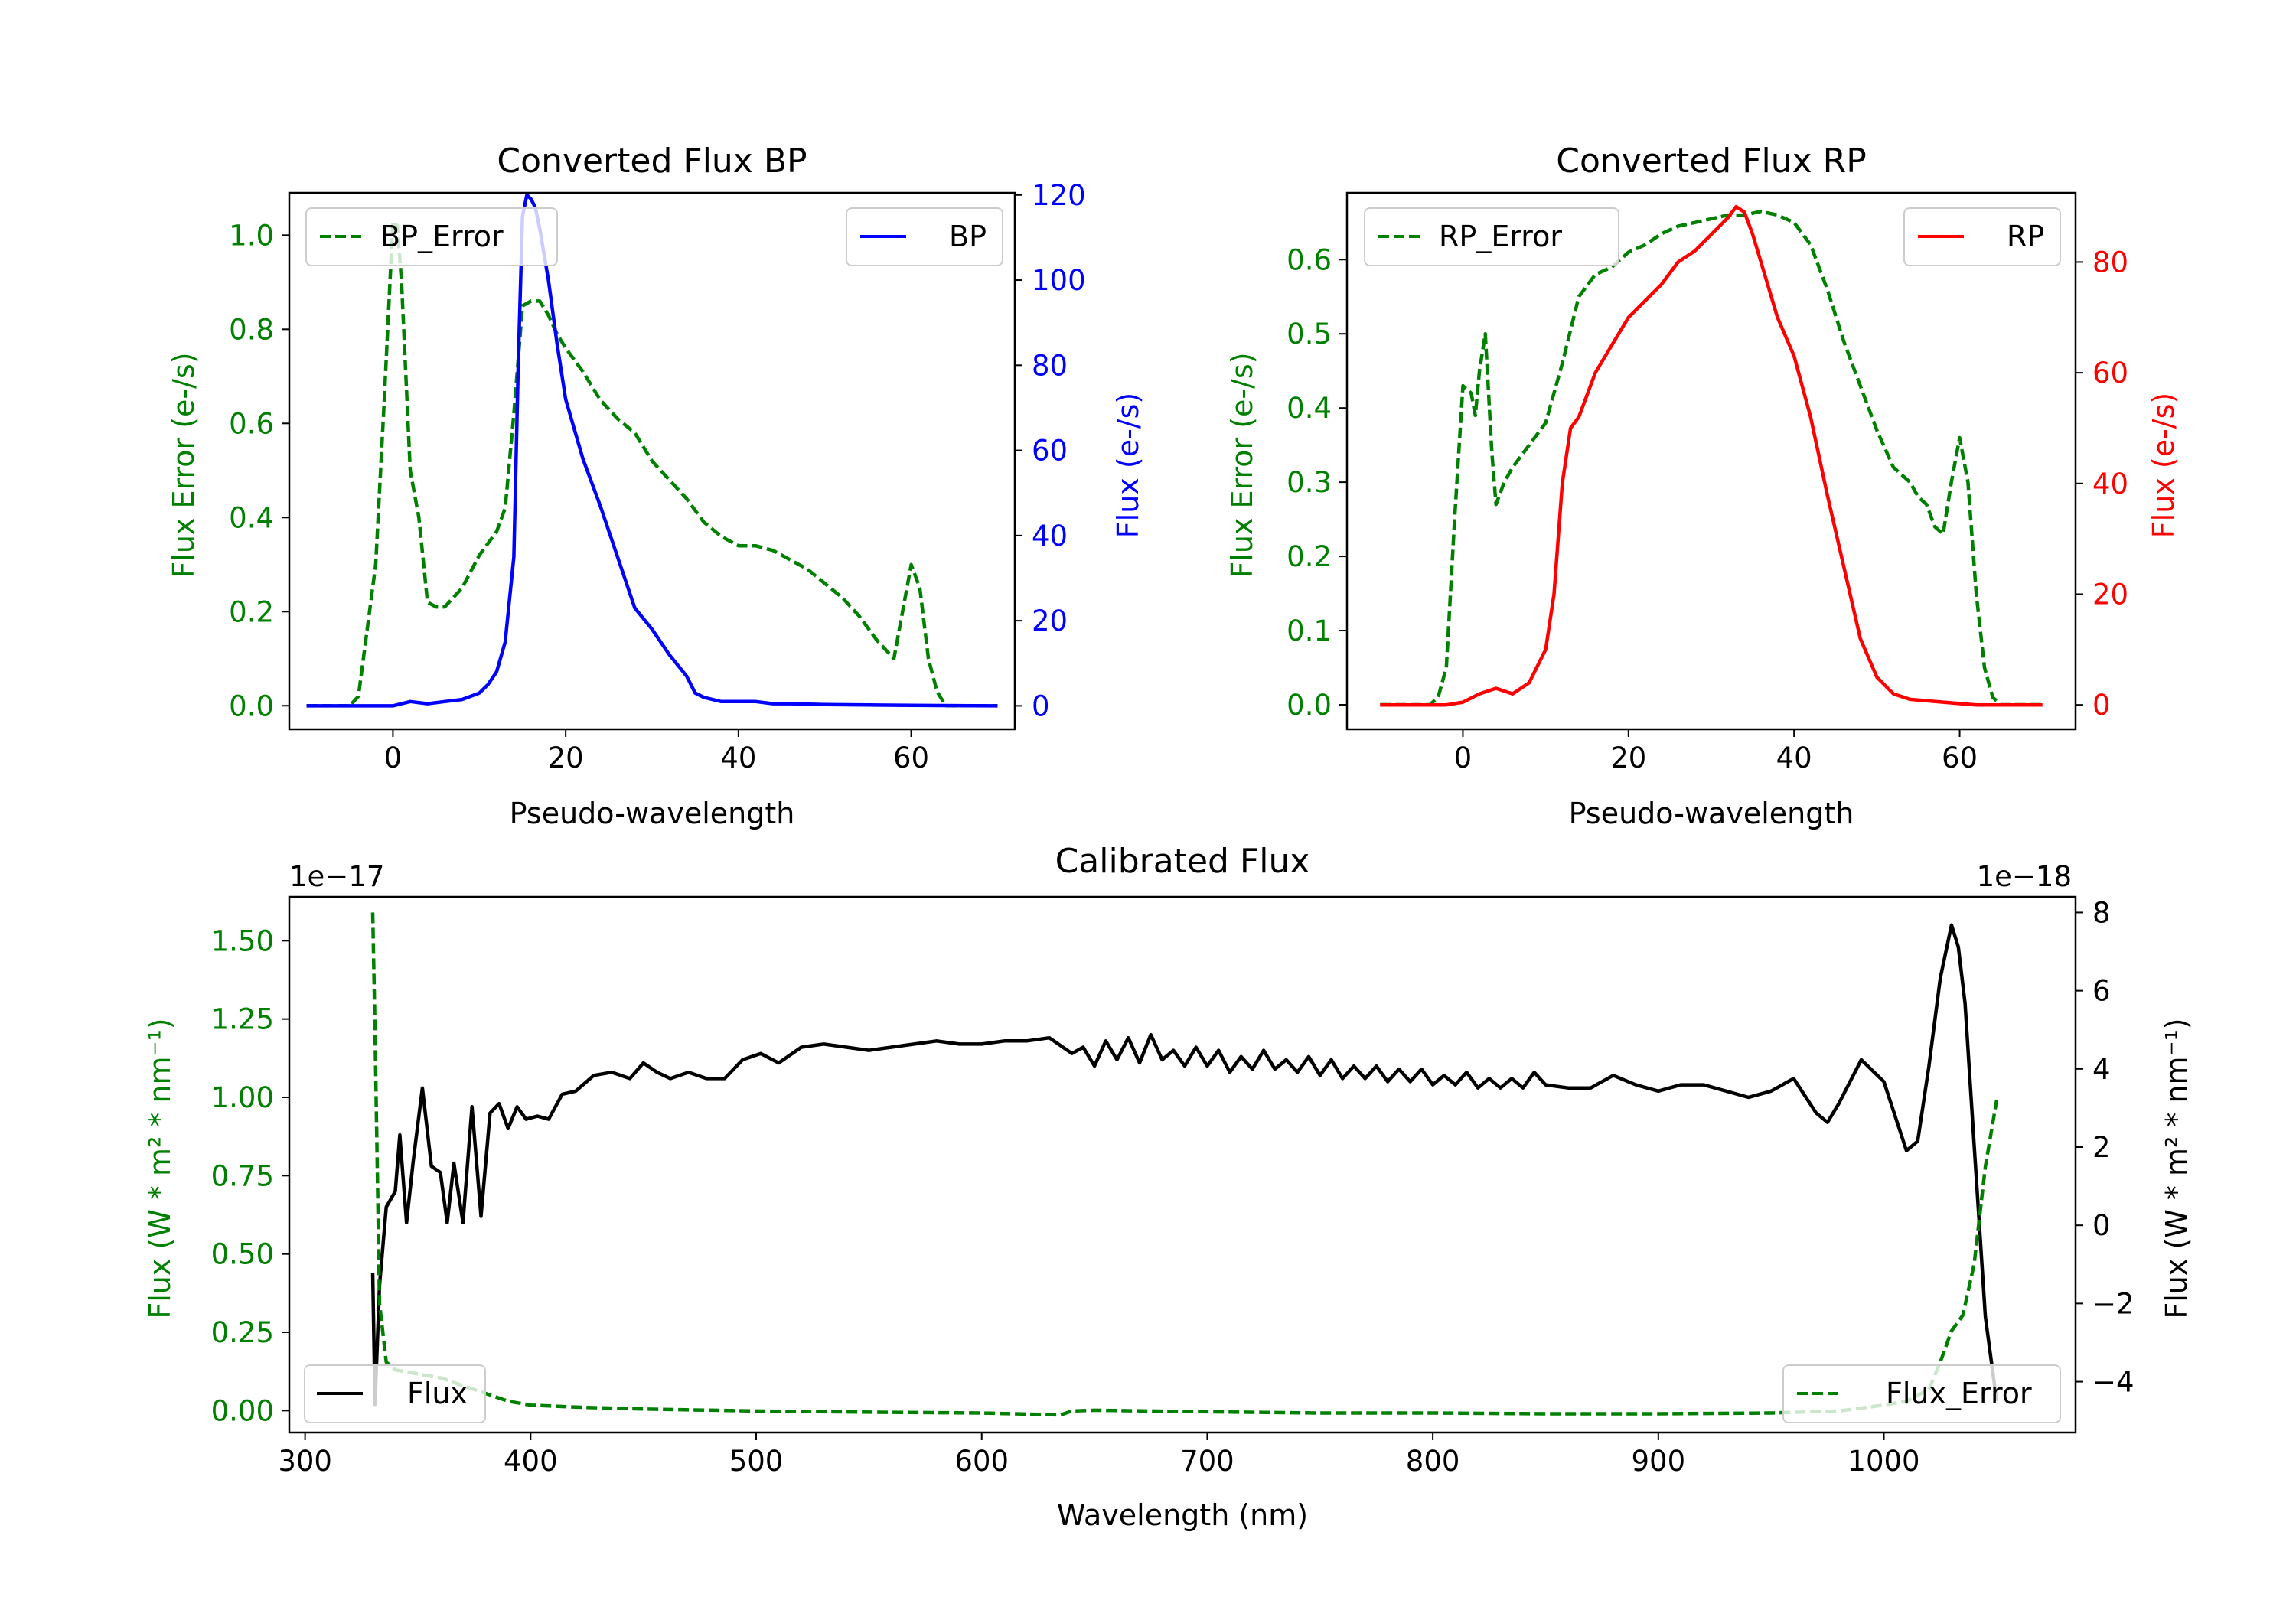 The height and width of the screenshot is (1607, 2296). What do you see at coordinates (2101, 912) in the screenshot?
I see `y-right-tick-label: 8` at bounding box center [2101, 912].